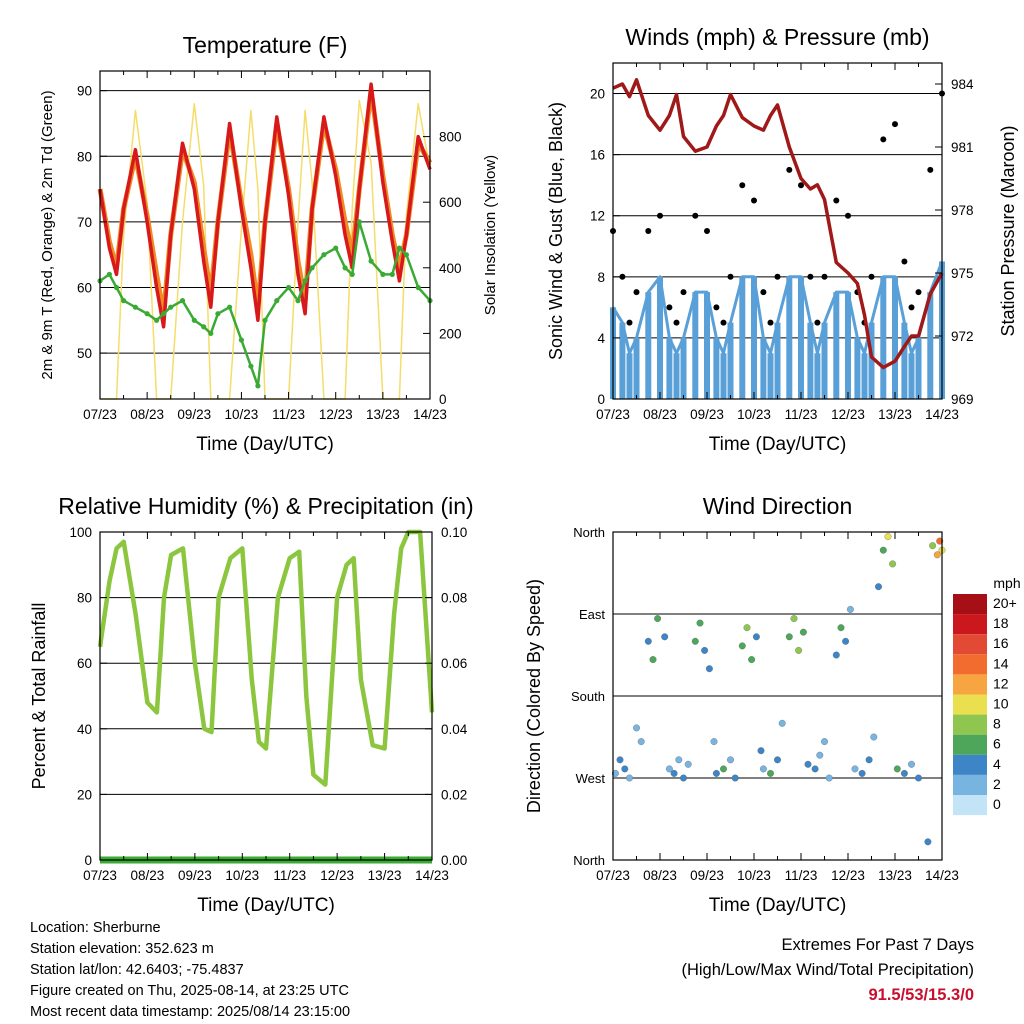 The height and width of the screenshot is (1024, 1024). What do you see at coordinates (266, 696) in the screenshot?
I see `plot-area` at bounding box center [266, 696].